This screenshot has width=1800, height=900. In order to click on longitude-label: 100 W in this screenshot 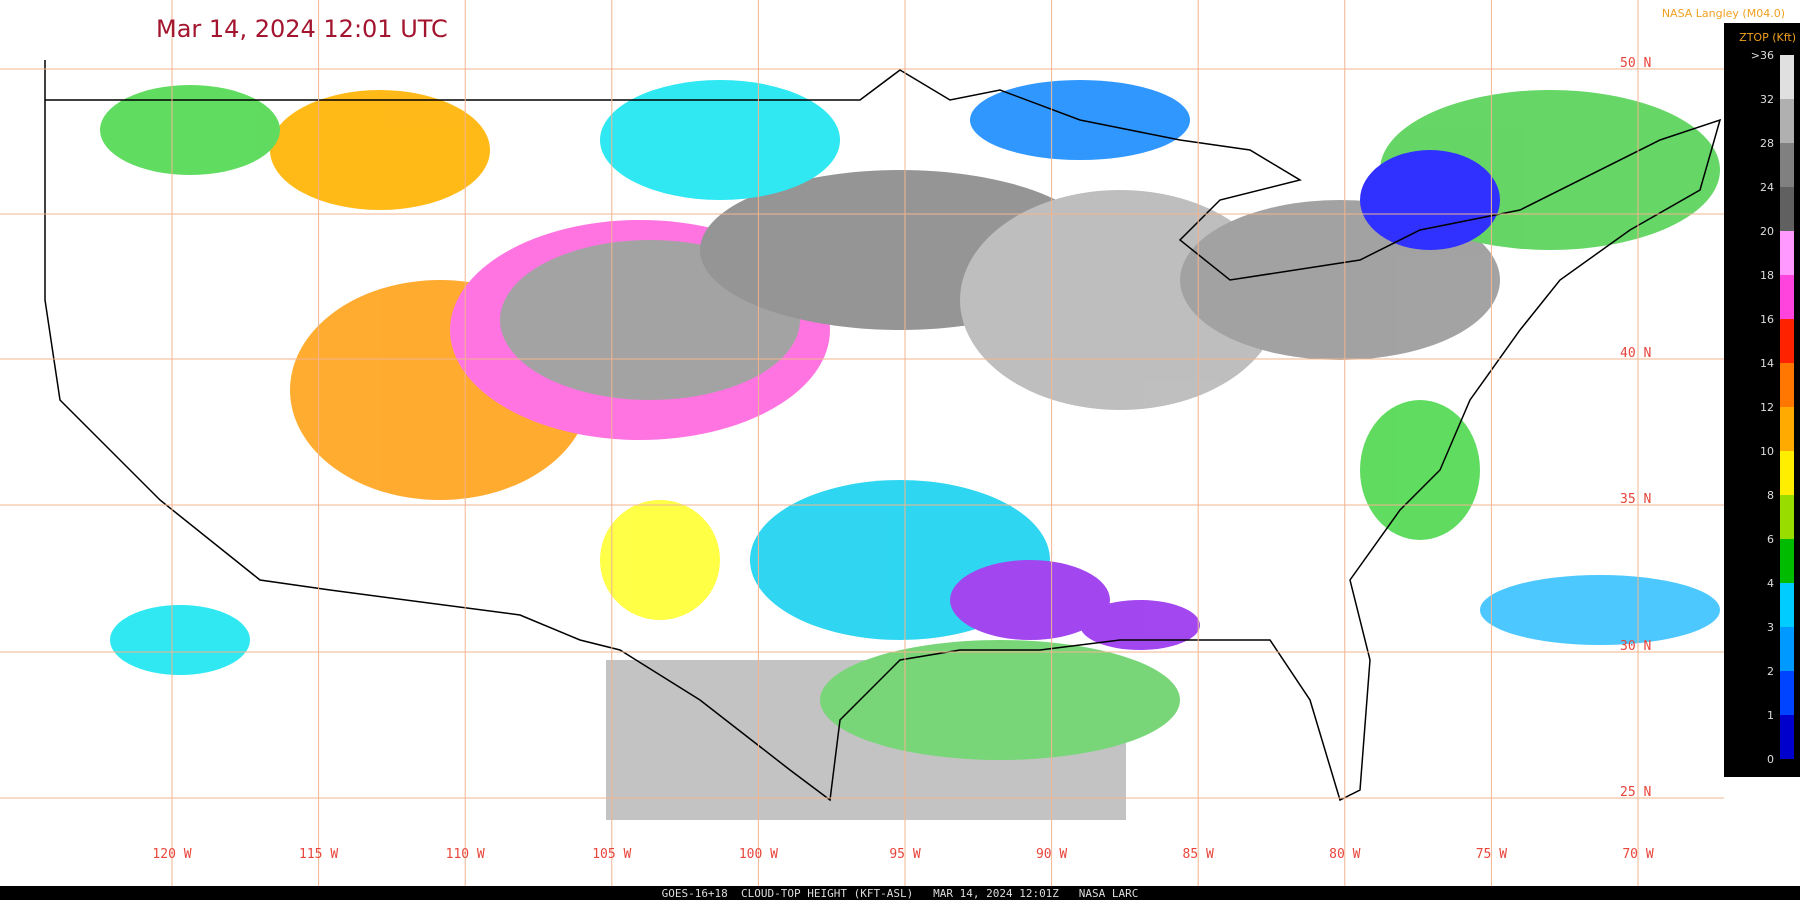, I will do `click(758, 854)`.